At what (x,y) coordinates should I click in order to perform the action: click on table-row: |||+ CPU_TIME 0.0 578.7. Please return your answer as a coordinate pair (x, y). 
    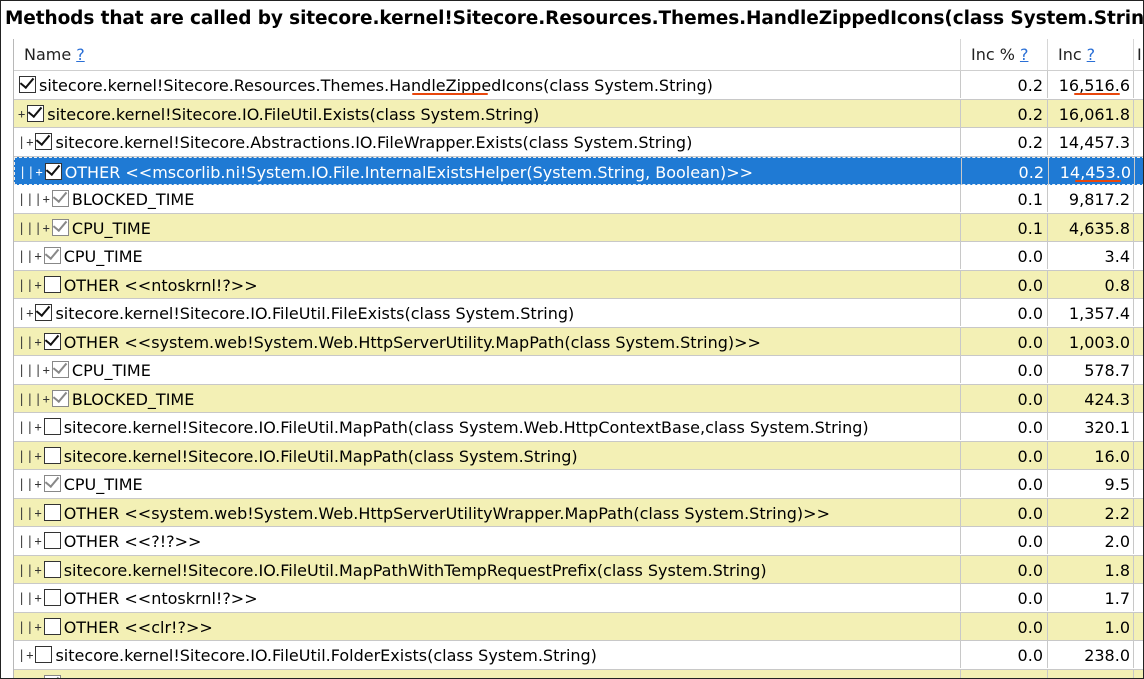
    Looking at the image, I should click on (578, 370).